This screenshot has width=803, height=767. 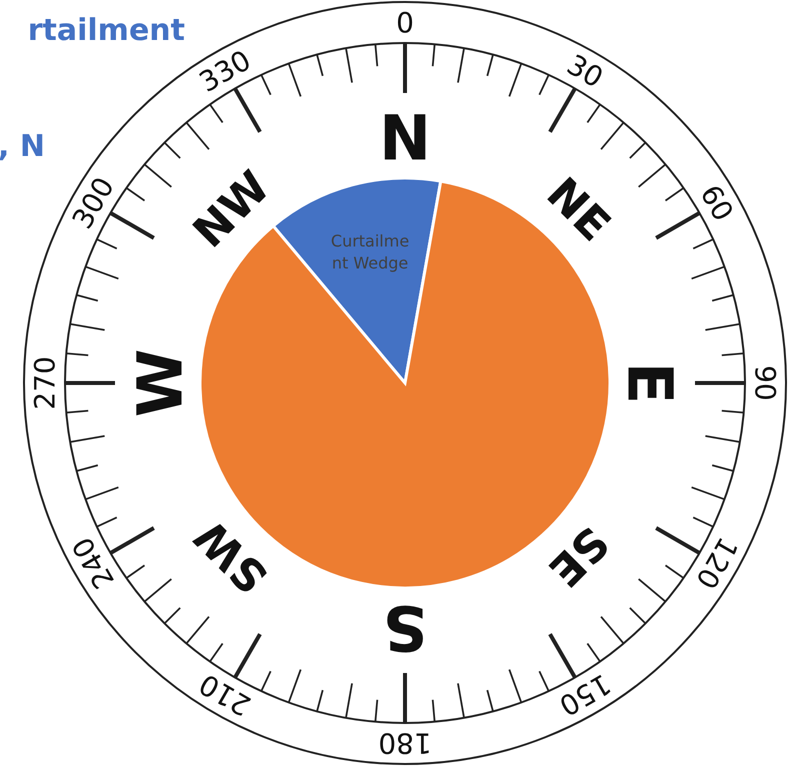 What do you see at coordinates (717, 203) in the screenshot?
I see `text: 60` at bounding box center [717, 203].